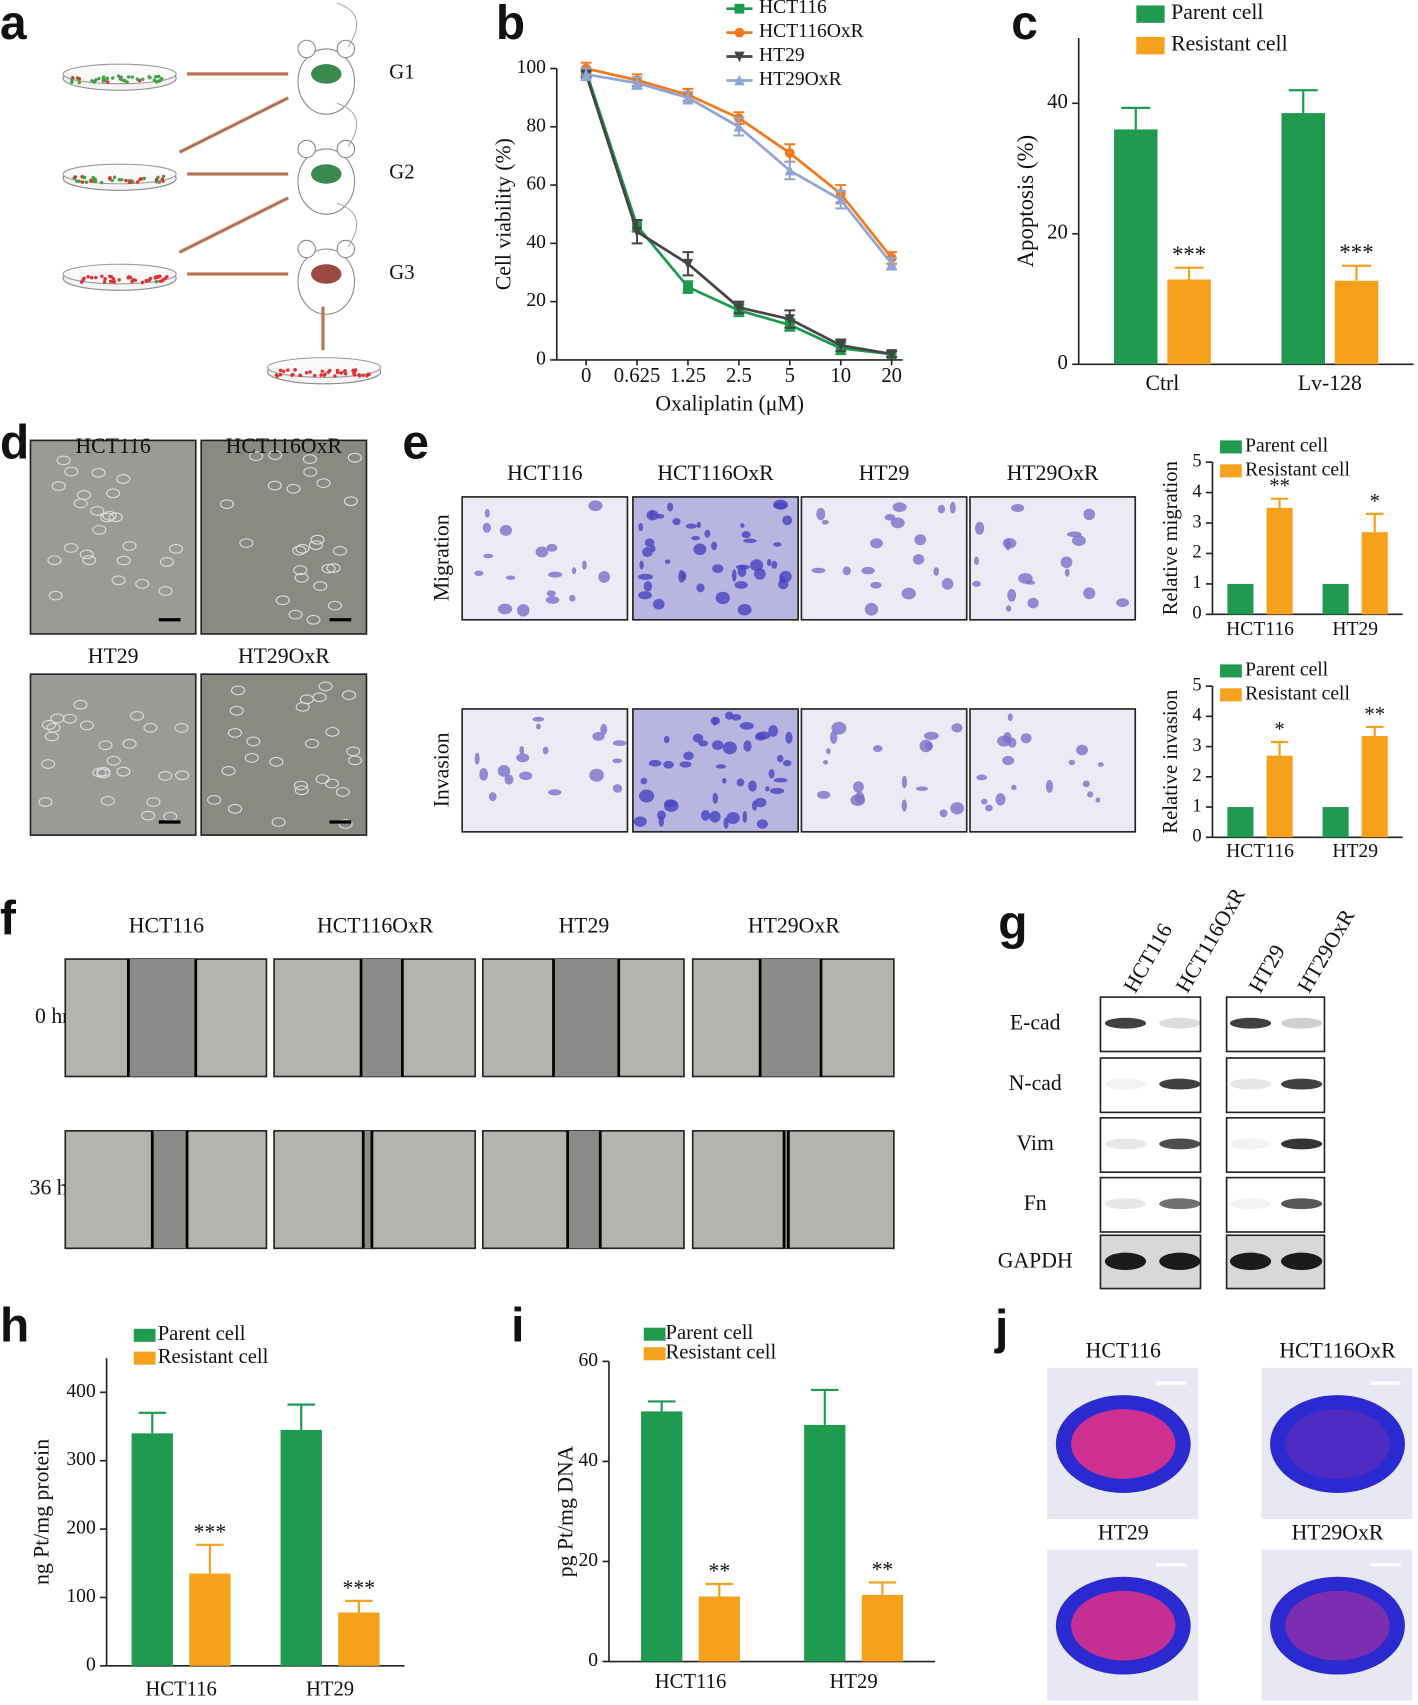  I want to click on y-tick-label: 1, so click(1196, 805).